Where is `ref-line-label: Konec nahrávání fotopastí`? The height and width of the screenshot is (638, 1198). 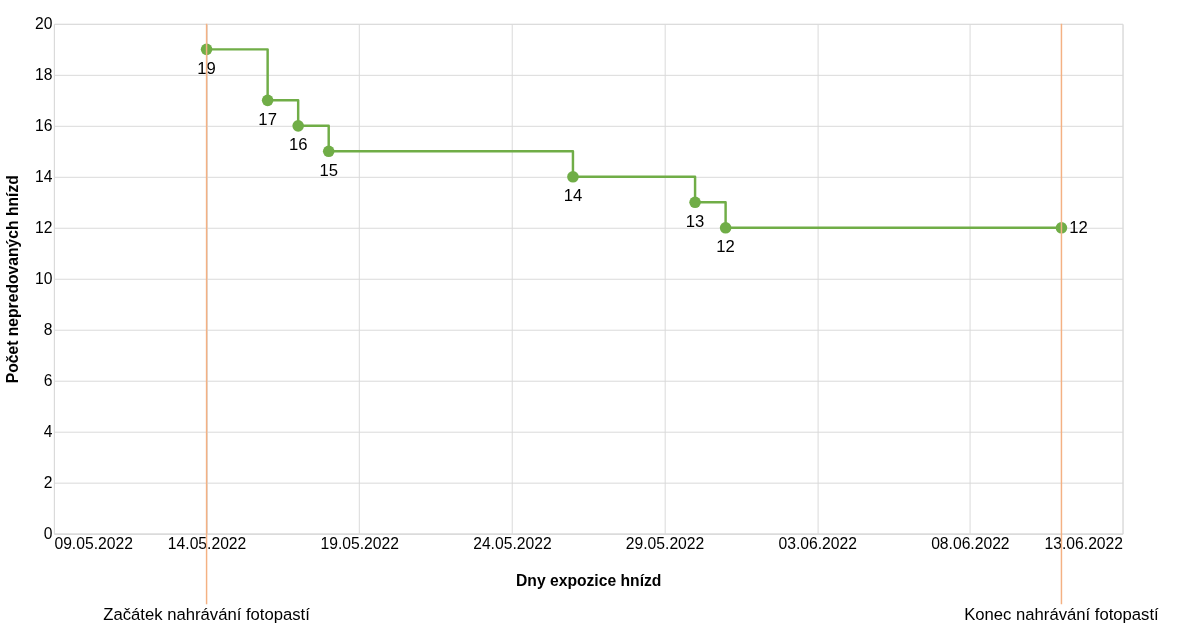
ref-line-label: Konec nahrávání fotopastí is located at coordinates (1062, 614).